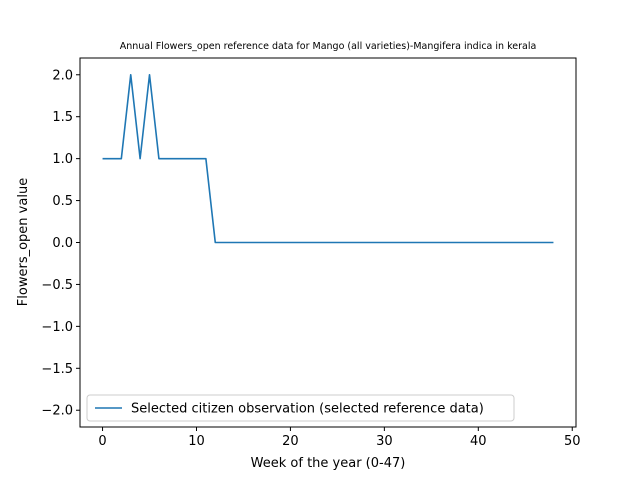  What do you see at coordinates (290, 441) in the screenshot?
I see `x-tick-label: 20` at bounding box center [290, 441].